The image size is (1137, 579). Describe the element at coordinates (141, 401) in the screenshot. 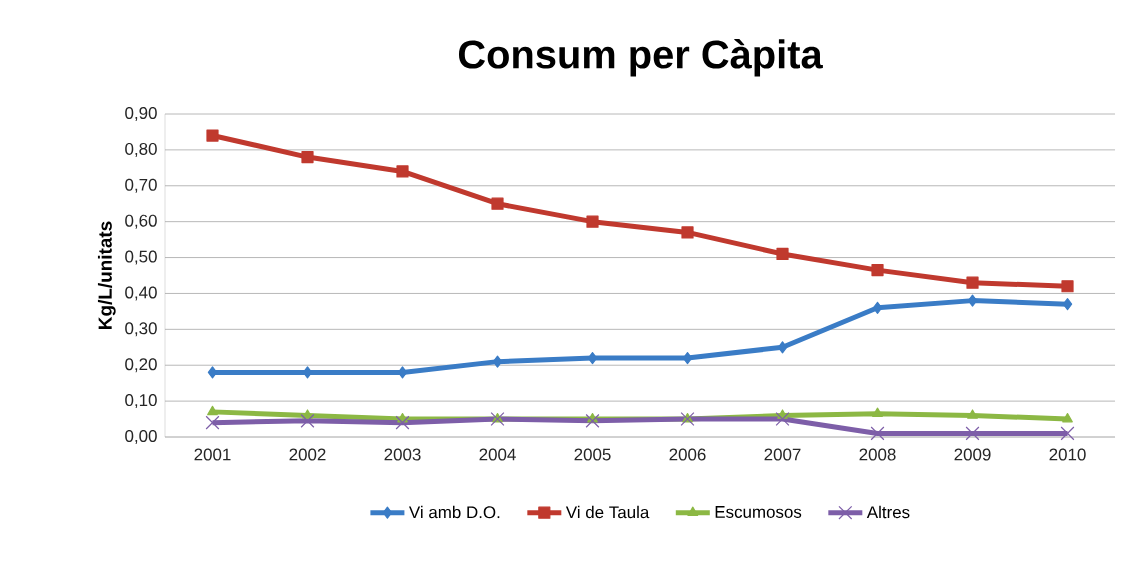

I see `y-tick-label: 0,10` at that location.